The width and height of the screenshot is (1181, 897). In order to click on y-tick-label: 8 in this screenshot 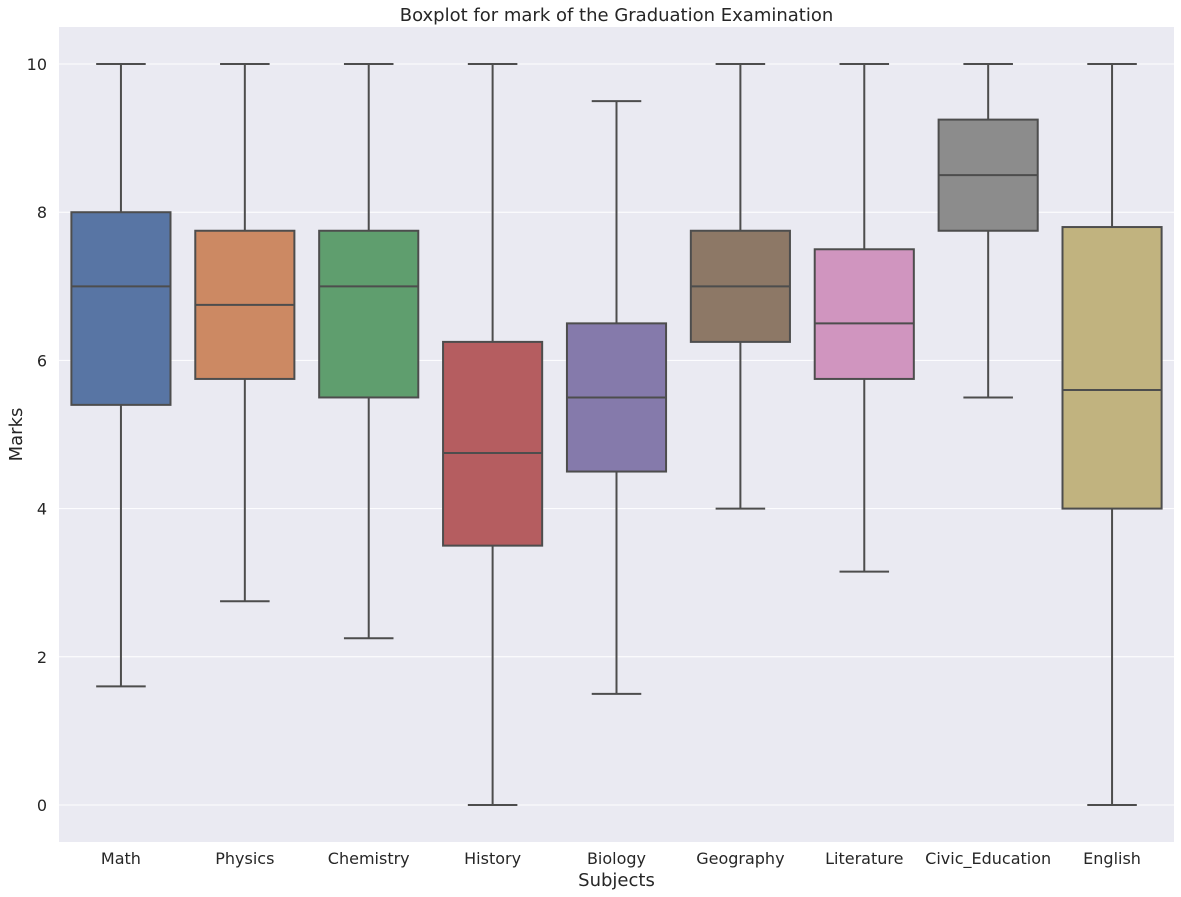, I will do `click(42, 212)`.